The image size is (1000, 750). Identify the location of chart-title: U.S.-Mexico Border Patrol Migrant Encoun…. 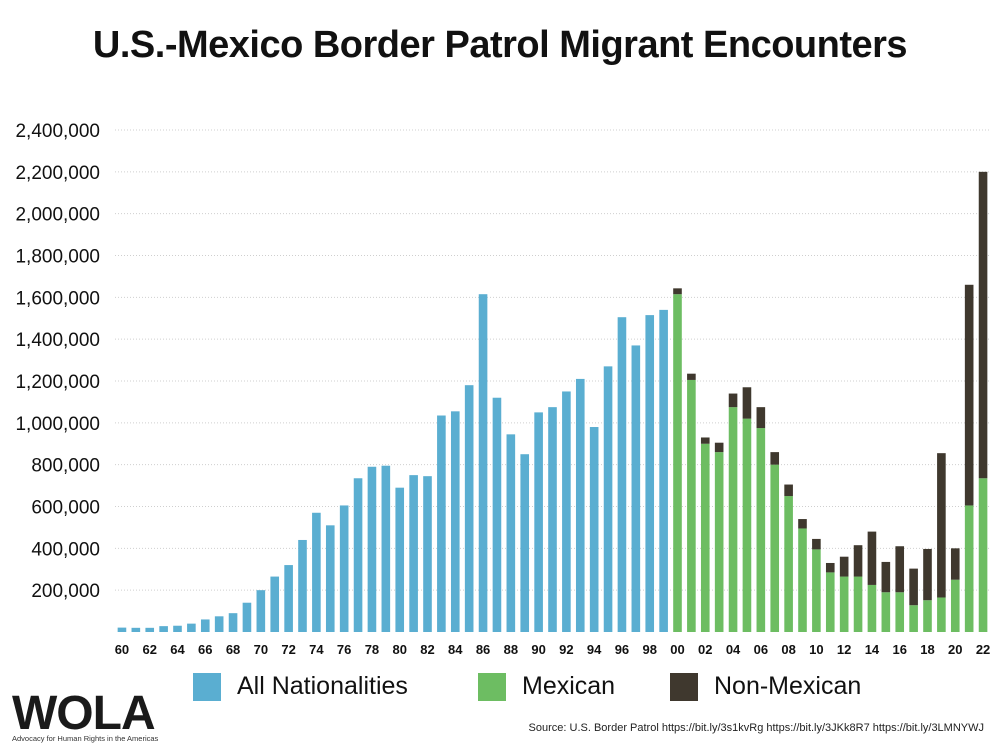
(500, 45).